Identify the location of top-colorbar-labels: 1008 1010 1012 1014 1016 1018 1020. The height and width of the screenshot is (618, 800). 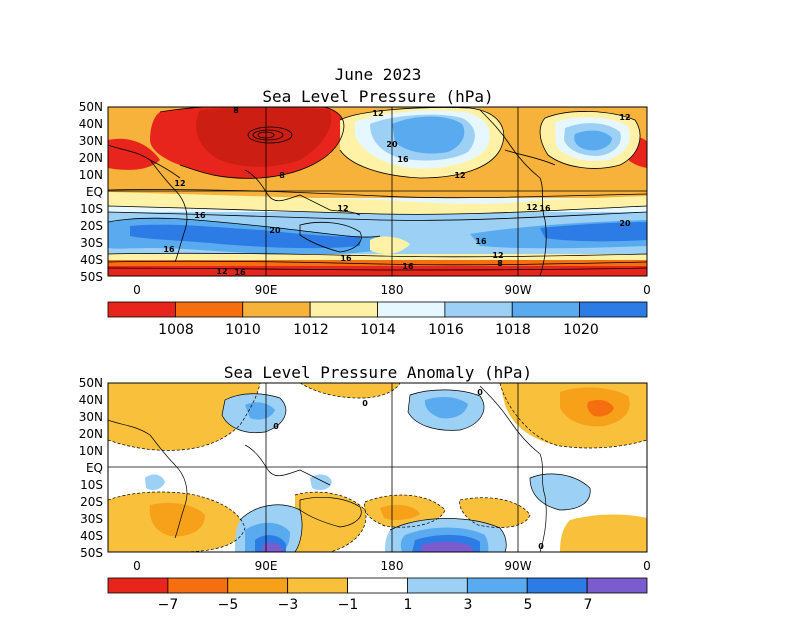
(378, 330).